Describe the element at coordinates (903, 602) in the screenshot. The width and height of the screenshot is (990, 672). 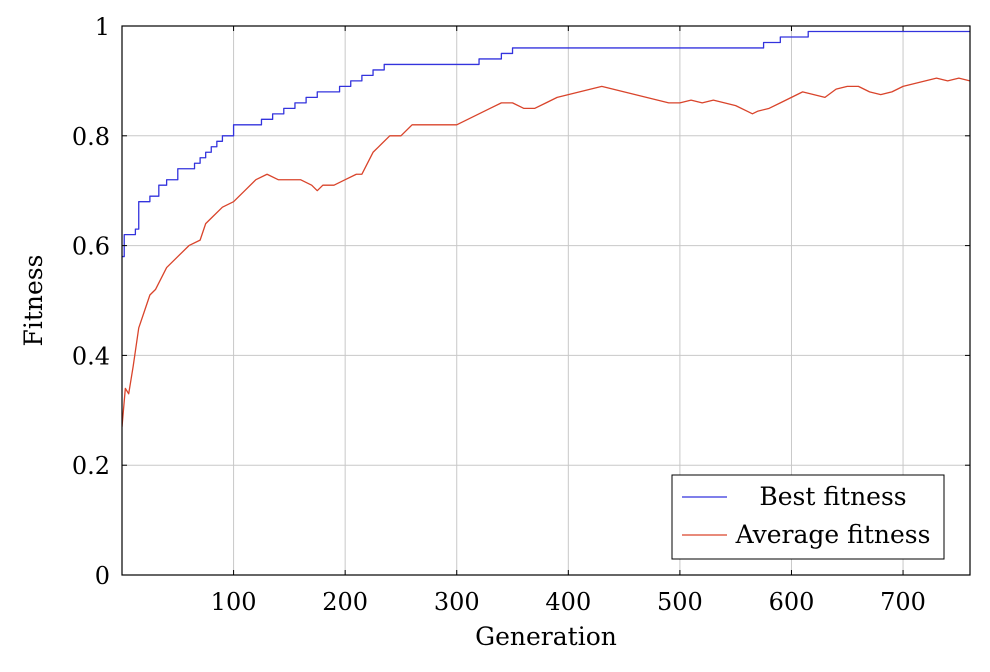
I see `x-tick-label: 700` at that location.